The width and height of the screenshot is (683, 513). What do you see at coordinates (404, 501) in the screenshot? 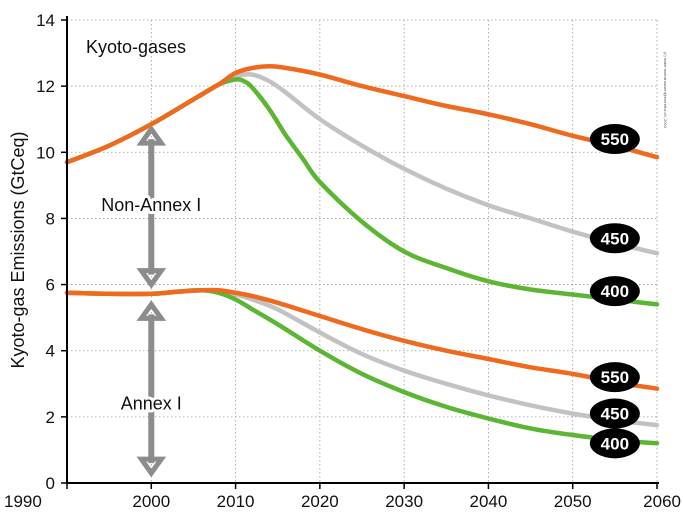
I see `x-tick-label-2030: 2030` at bounding box center [404, 501].